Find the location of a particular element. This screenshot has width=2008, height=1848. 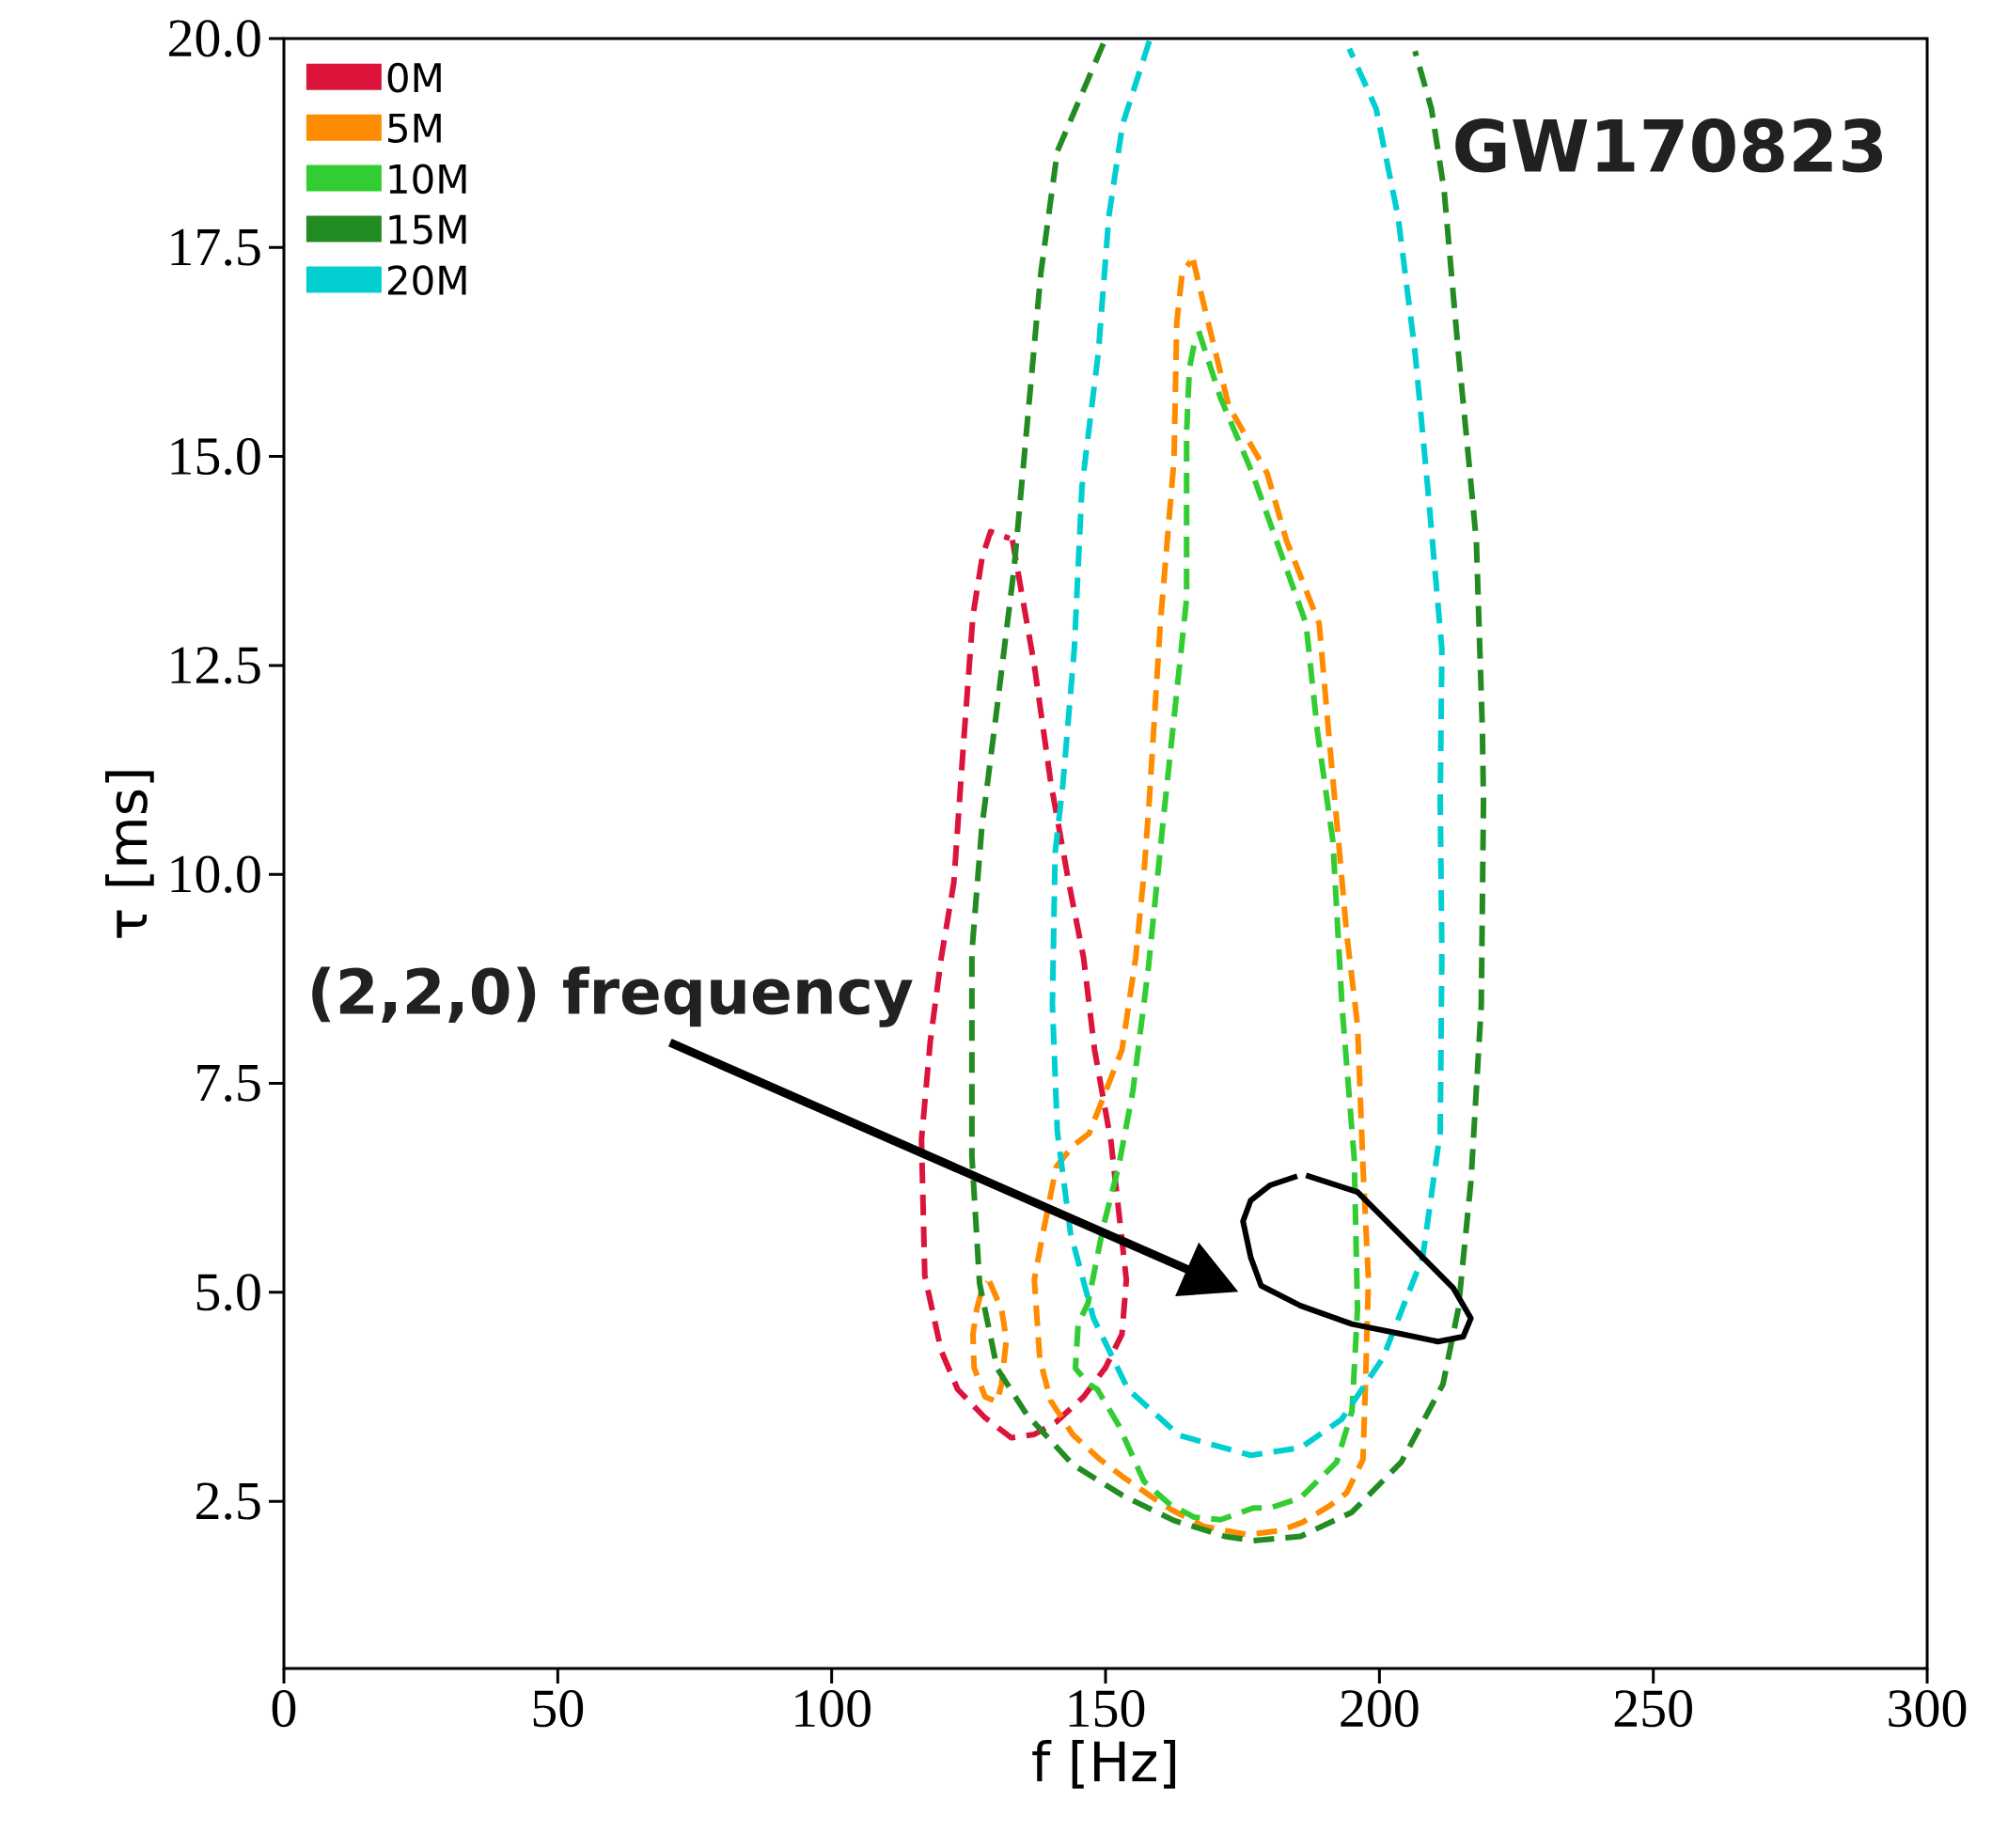

y-axis-title: τ [ms] is located at coordinates (129, 854).